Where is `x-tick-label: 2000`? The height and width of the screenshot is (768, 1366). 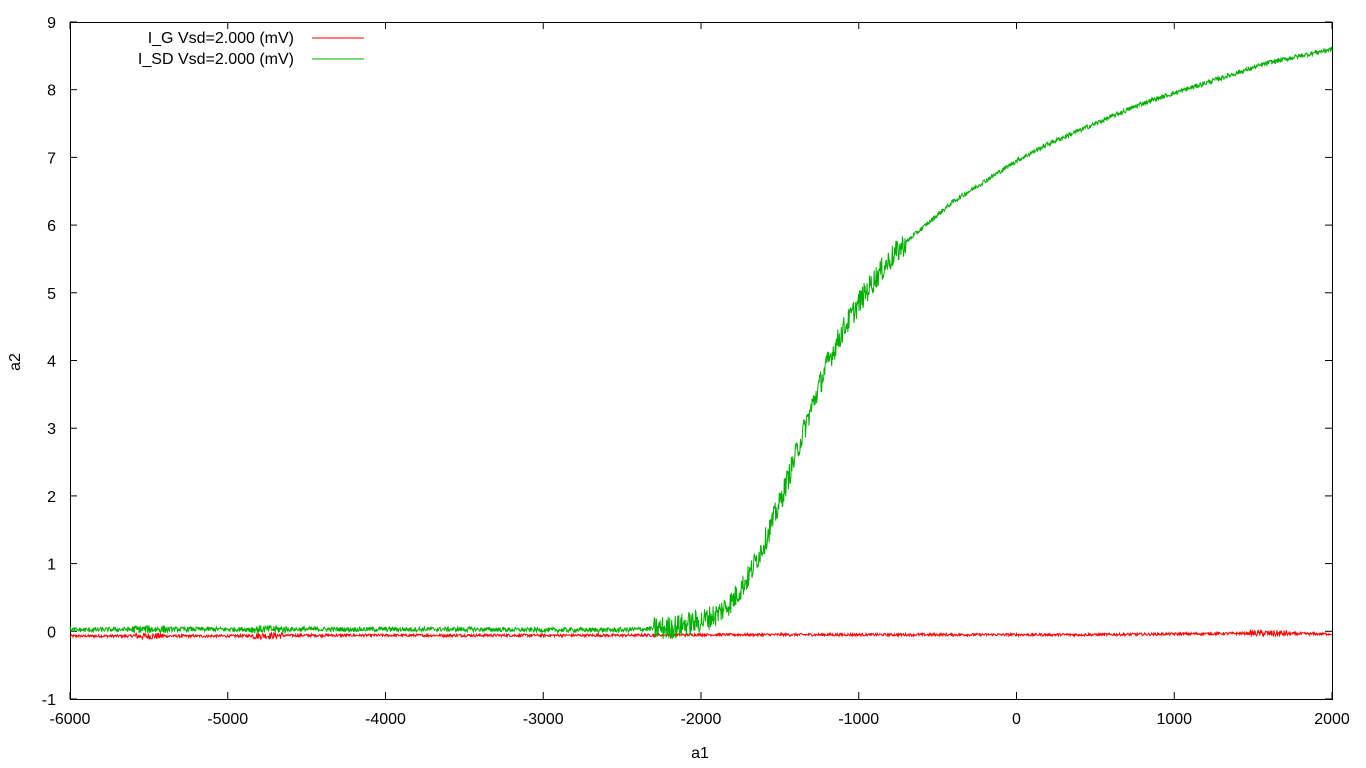
x-tick-label: 2000 is located at coordinates (1332, 719).